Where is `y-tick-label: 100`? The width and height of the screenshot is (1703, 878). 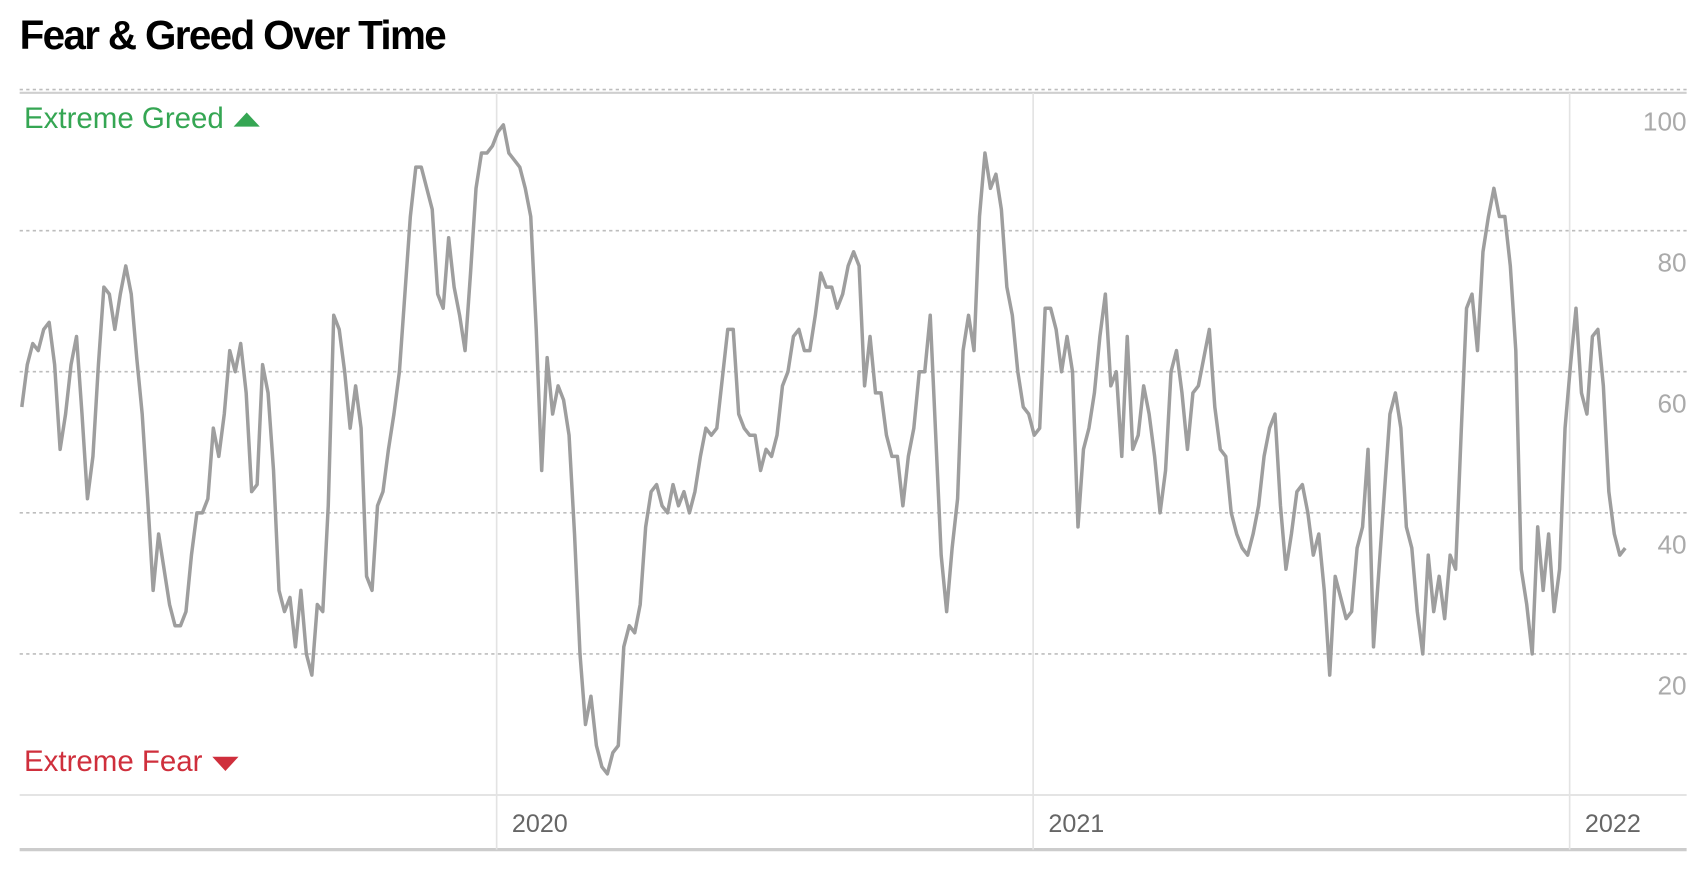
y-tick-label: 100 is located at coordinates (1665, 121).